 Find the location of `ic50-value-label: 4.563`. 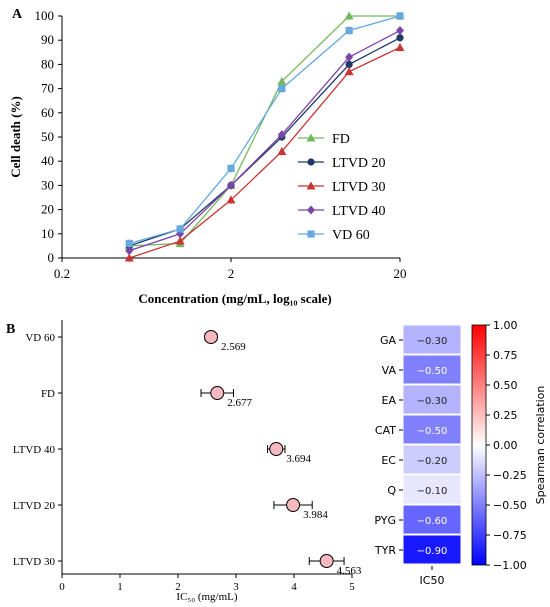

ic50-value-label: 4.563 is located at coordinates (349, 571).